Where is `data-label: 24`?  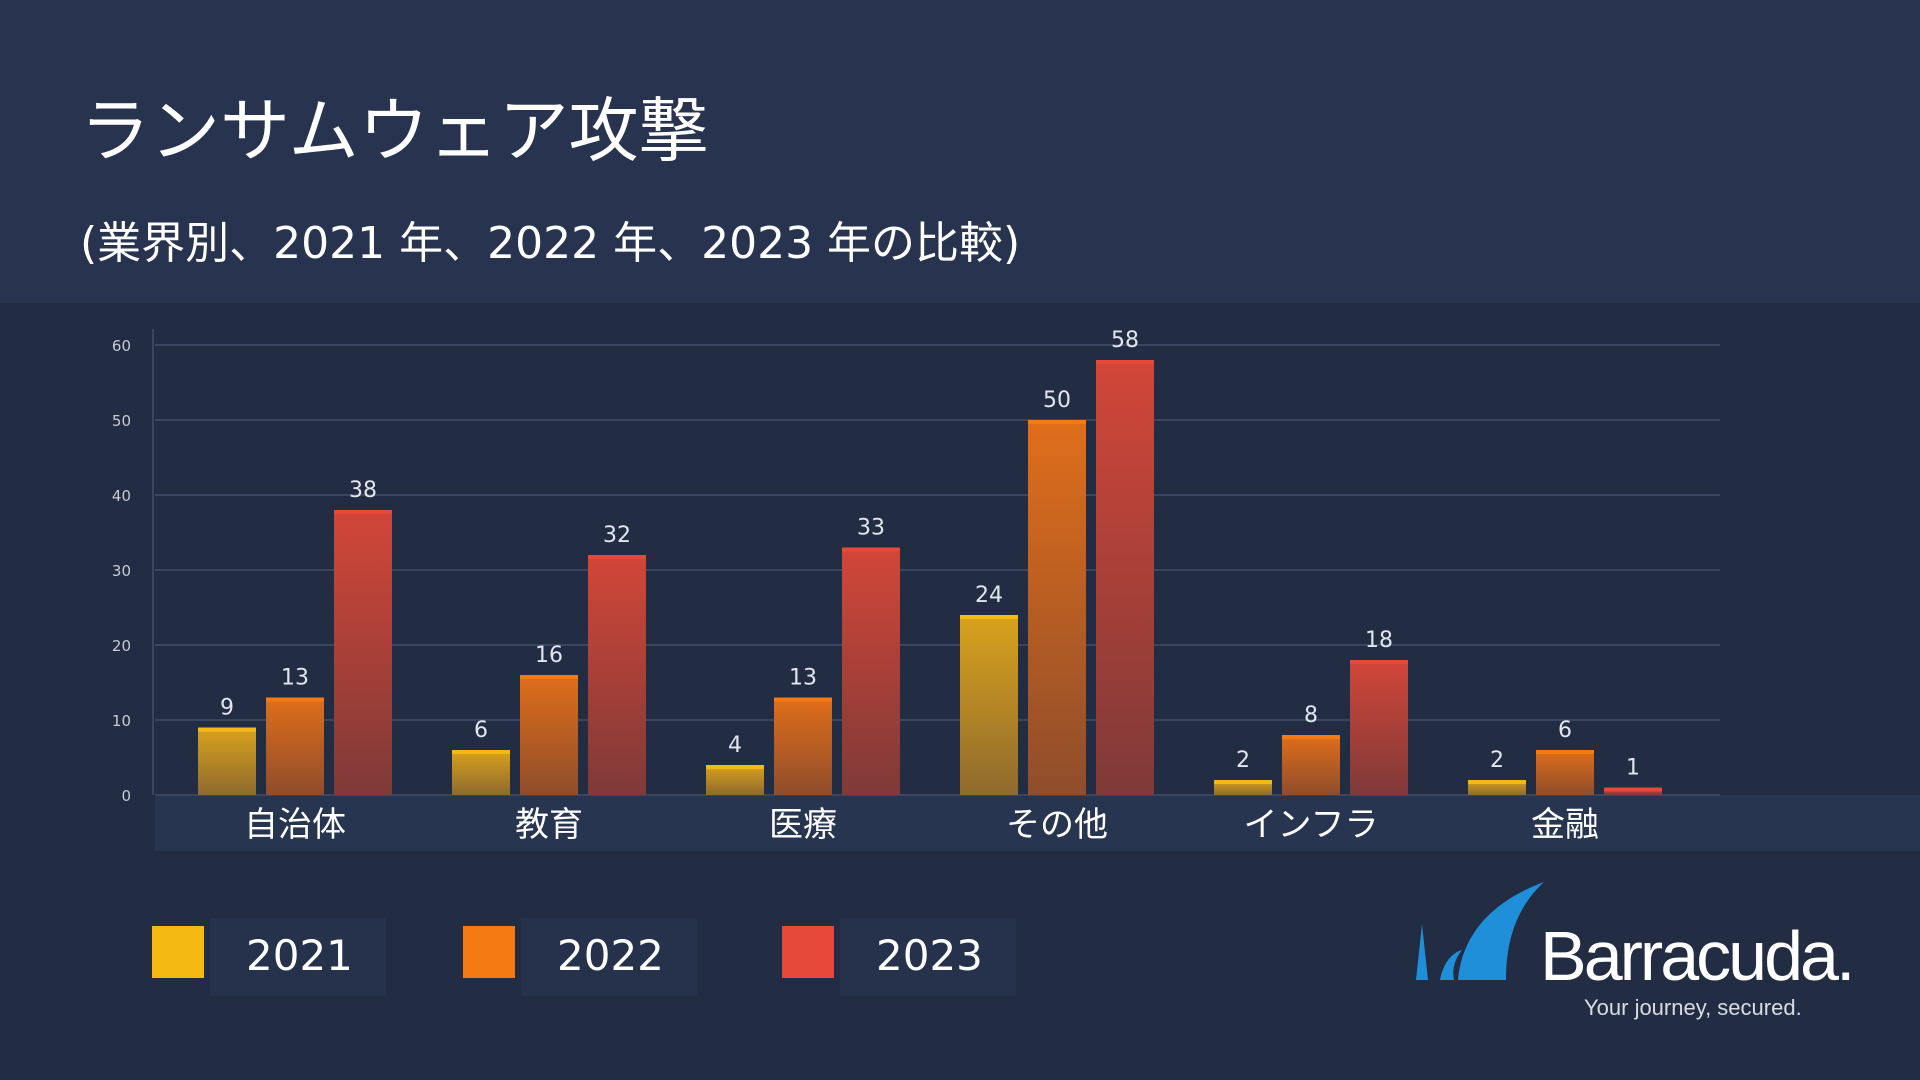 data-label: 24 is located at coordinates (989, 595).